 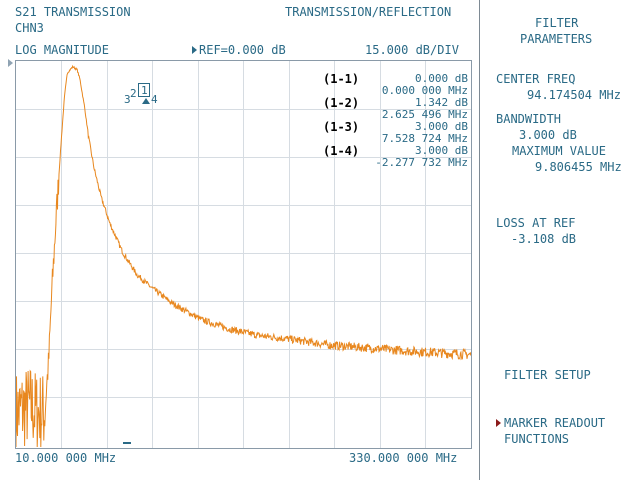 What do you see at coordinates (479, 240) in the screenshot?
I see `panel-divider` at bounding box center [479, 240].